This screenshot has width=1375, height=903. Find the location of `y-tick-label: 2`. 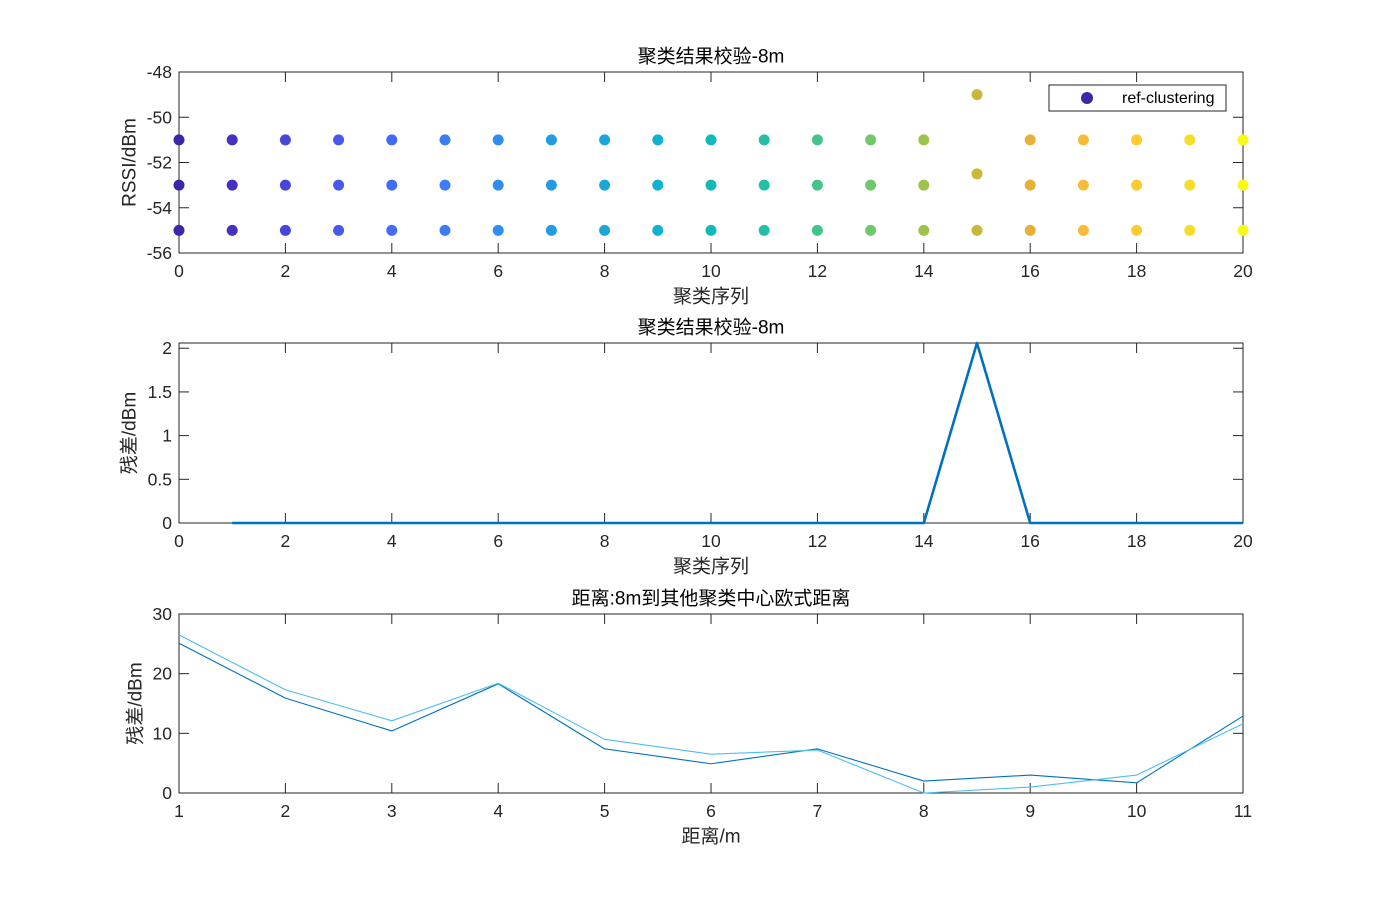

y-tick-label: 2 is located at coordinates (167, 348).